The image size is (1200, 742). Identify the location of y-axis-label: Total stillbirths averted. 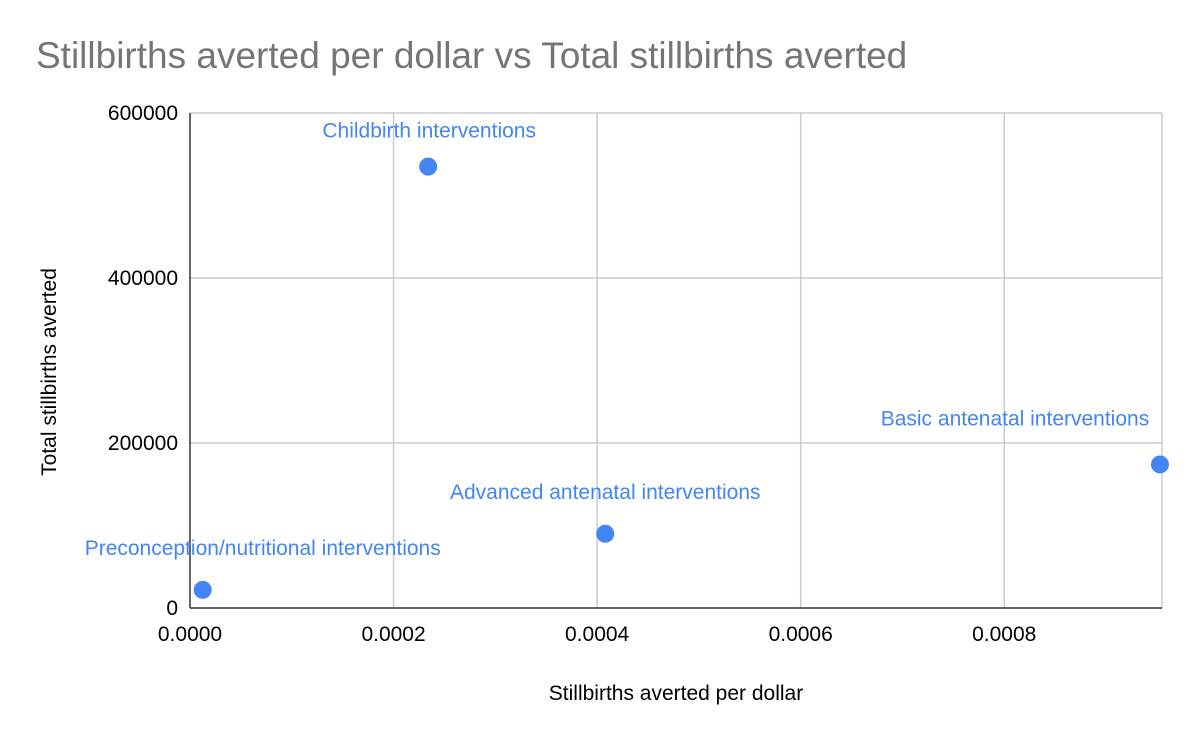
(49, 372).